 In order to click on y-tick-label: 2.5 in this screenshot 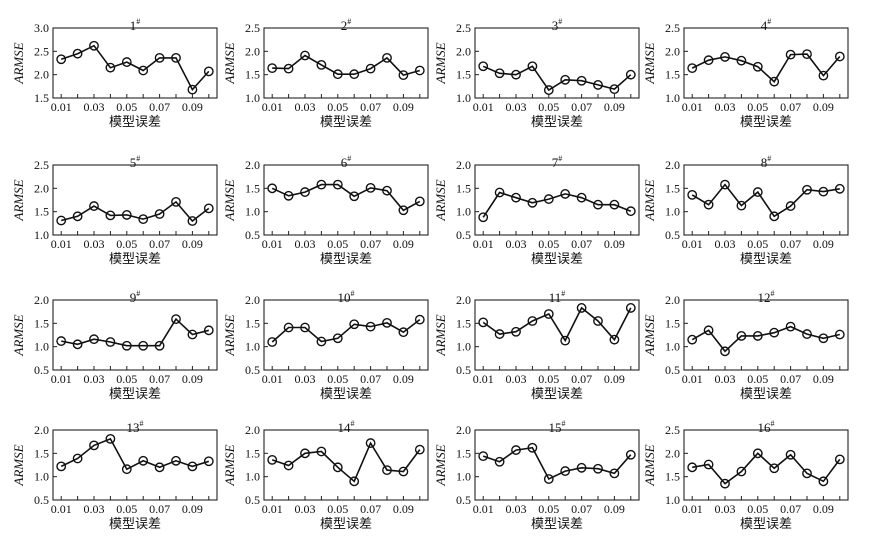, I will do `click(672, 28)`.